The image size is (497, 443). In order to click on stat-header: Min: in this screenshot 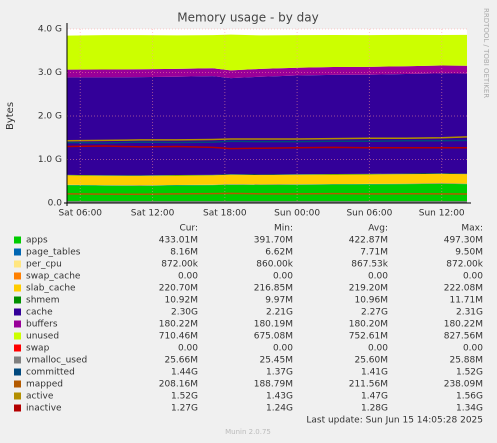, I will do `click(283, 229)`.